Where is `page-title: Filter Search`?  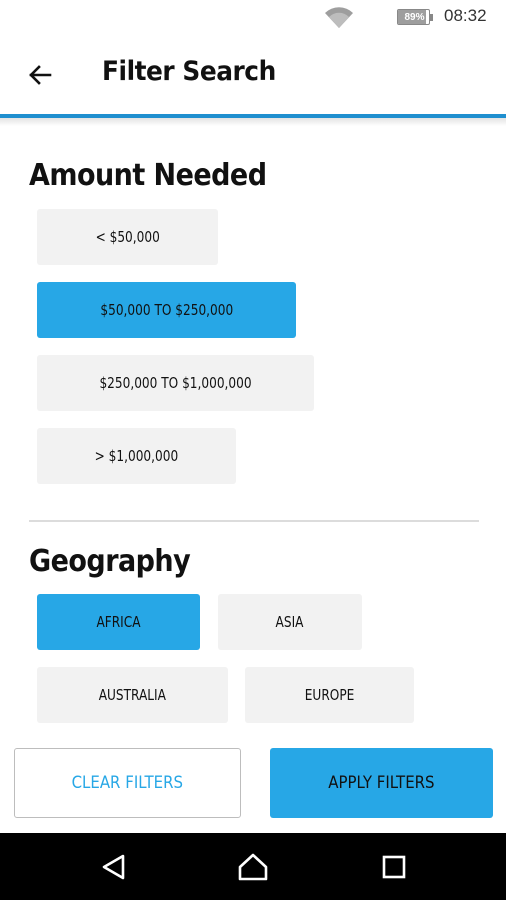 page-title: Filter Search is located at coordinates (189, 71).